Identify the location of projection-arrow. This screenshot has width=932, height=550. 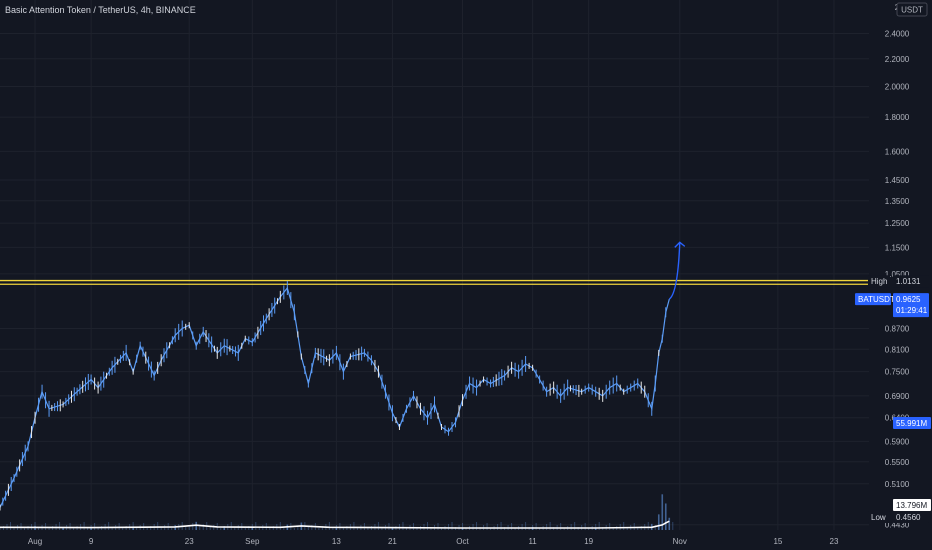
(677, 270).